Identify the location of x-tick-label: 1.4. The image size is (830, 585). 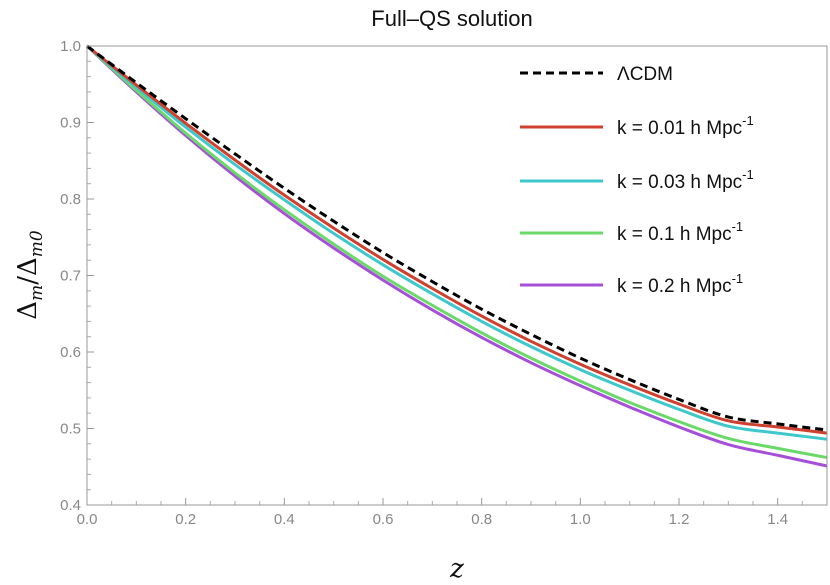
(777, 519).